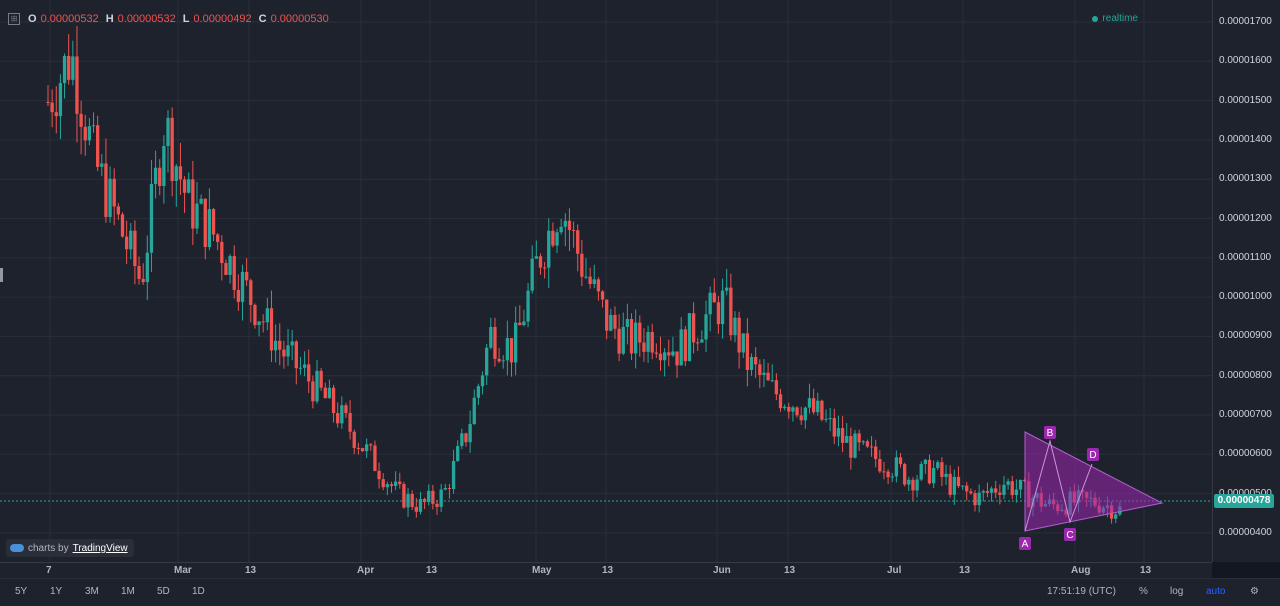  Describe the element at coordinates (163, 591) in the screenshot. I see `timeframe-button-5d: 5D` at that location.